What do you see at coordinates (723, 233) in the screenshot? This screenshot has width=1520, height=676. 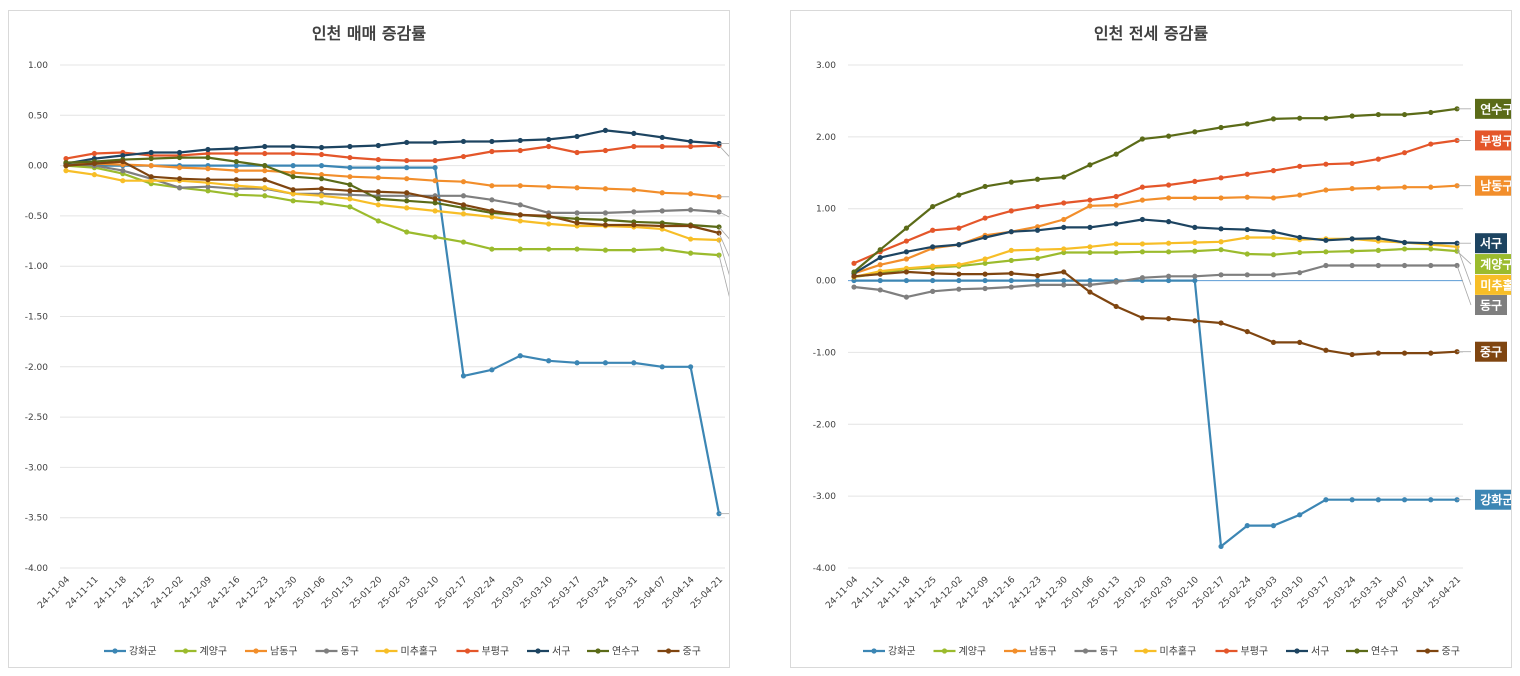 I see `leader-line` at bounding box center [723, 233].